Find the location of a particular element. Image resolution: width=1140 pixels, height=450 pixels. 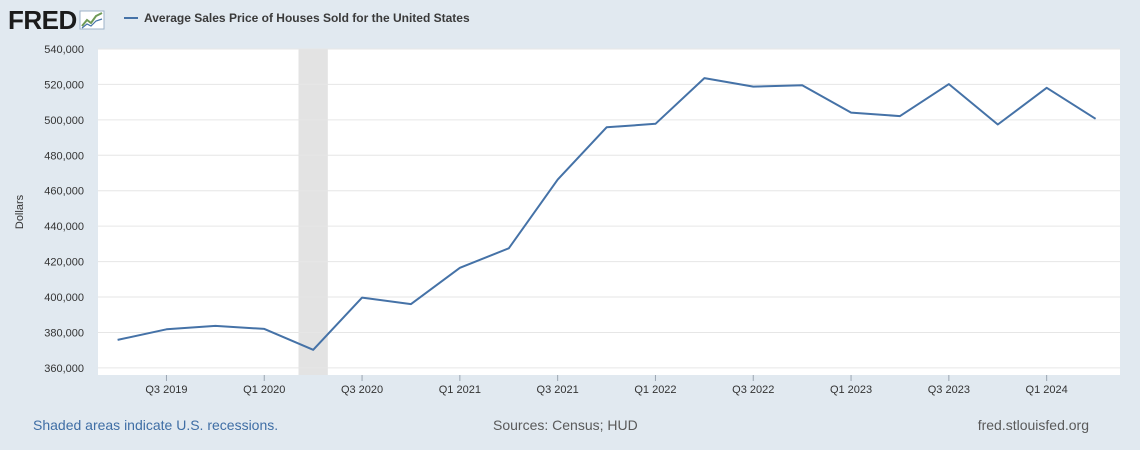

y-tick-label: 500,000 is located at coordinates (64, 121).